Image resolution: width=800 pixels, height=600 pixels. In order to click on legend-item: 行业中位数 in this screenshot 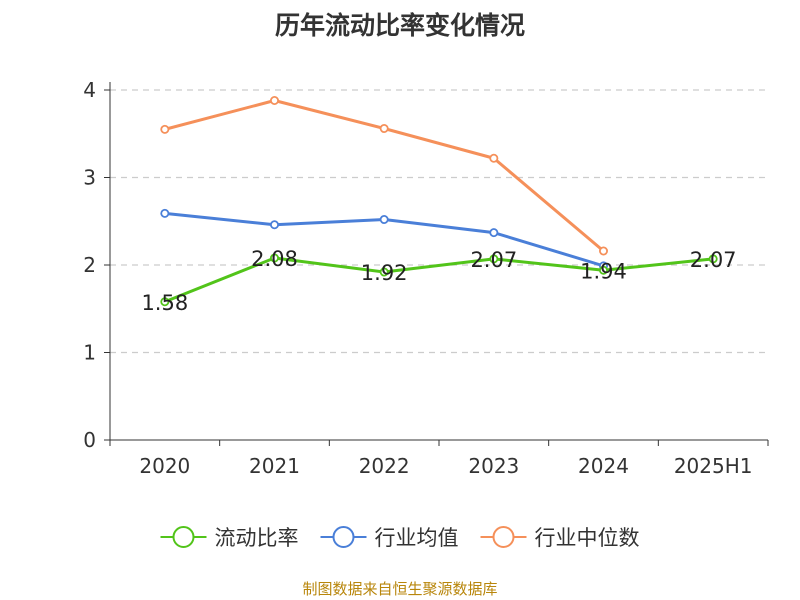, I will do `click(560, 538)`.